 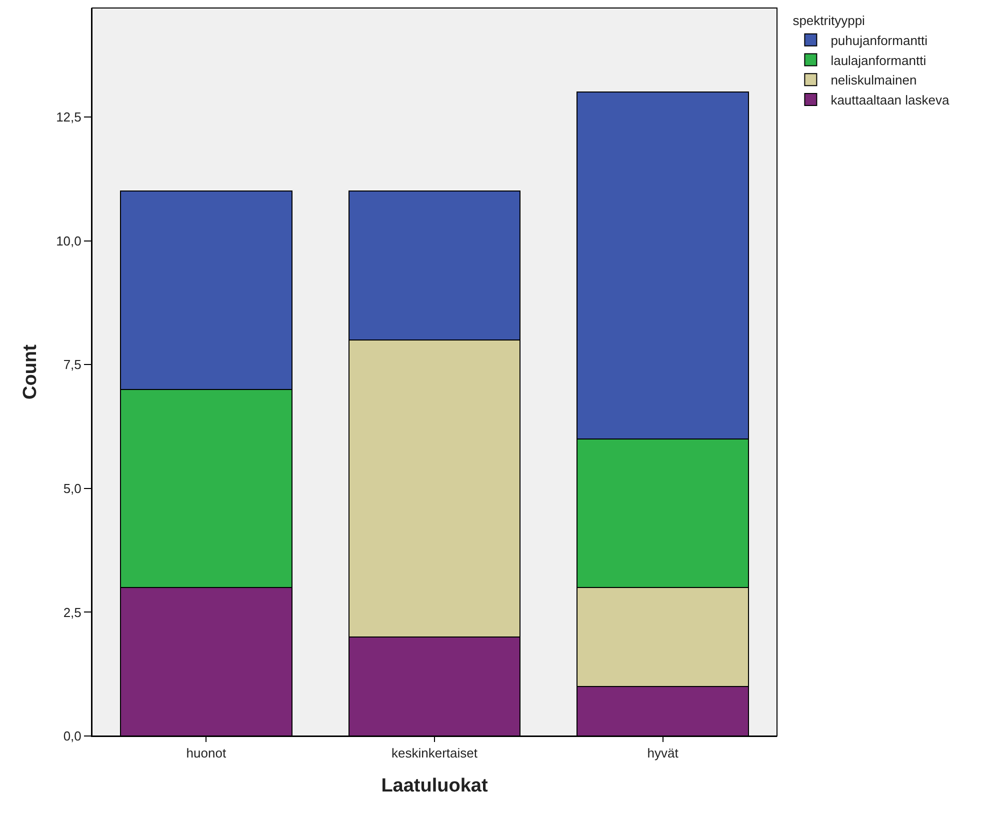 I want to click on y-tick-label: 0,0, so click(x=72, y=736).